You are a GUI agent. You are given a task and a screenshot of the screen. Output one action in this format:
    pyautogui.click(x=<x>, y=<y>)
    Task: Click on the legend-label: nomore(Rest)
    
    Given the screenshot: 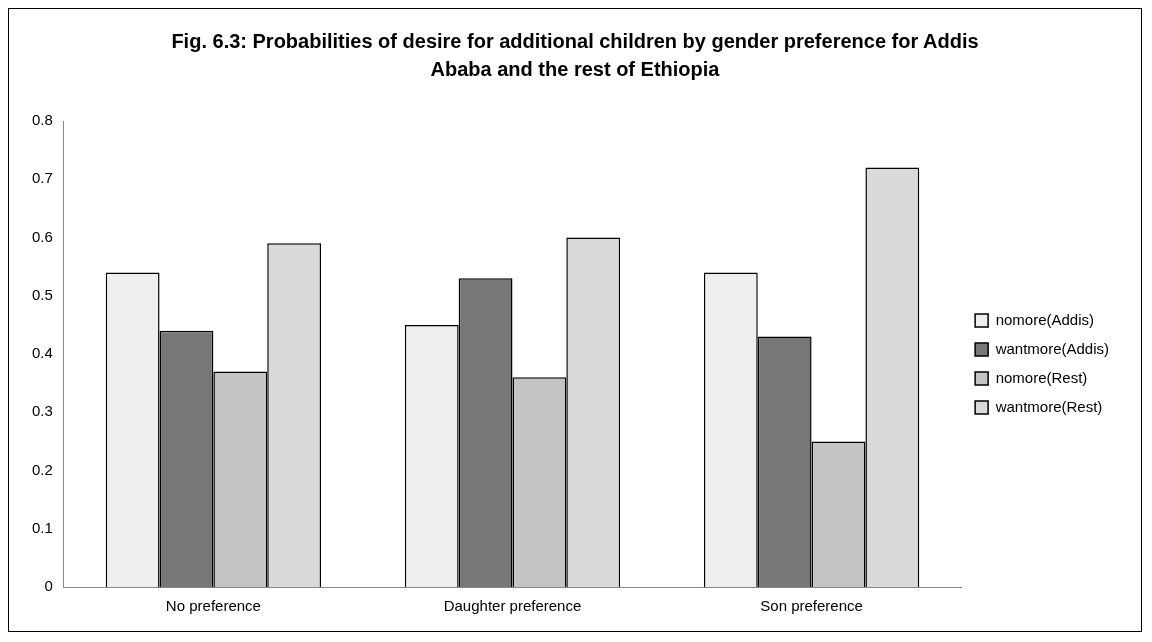 What is the action you would take?
    pyautogui.click(x=1041, y=377)
    